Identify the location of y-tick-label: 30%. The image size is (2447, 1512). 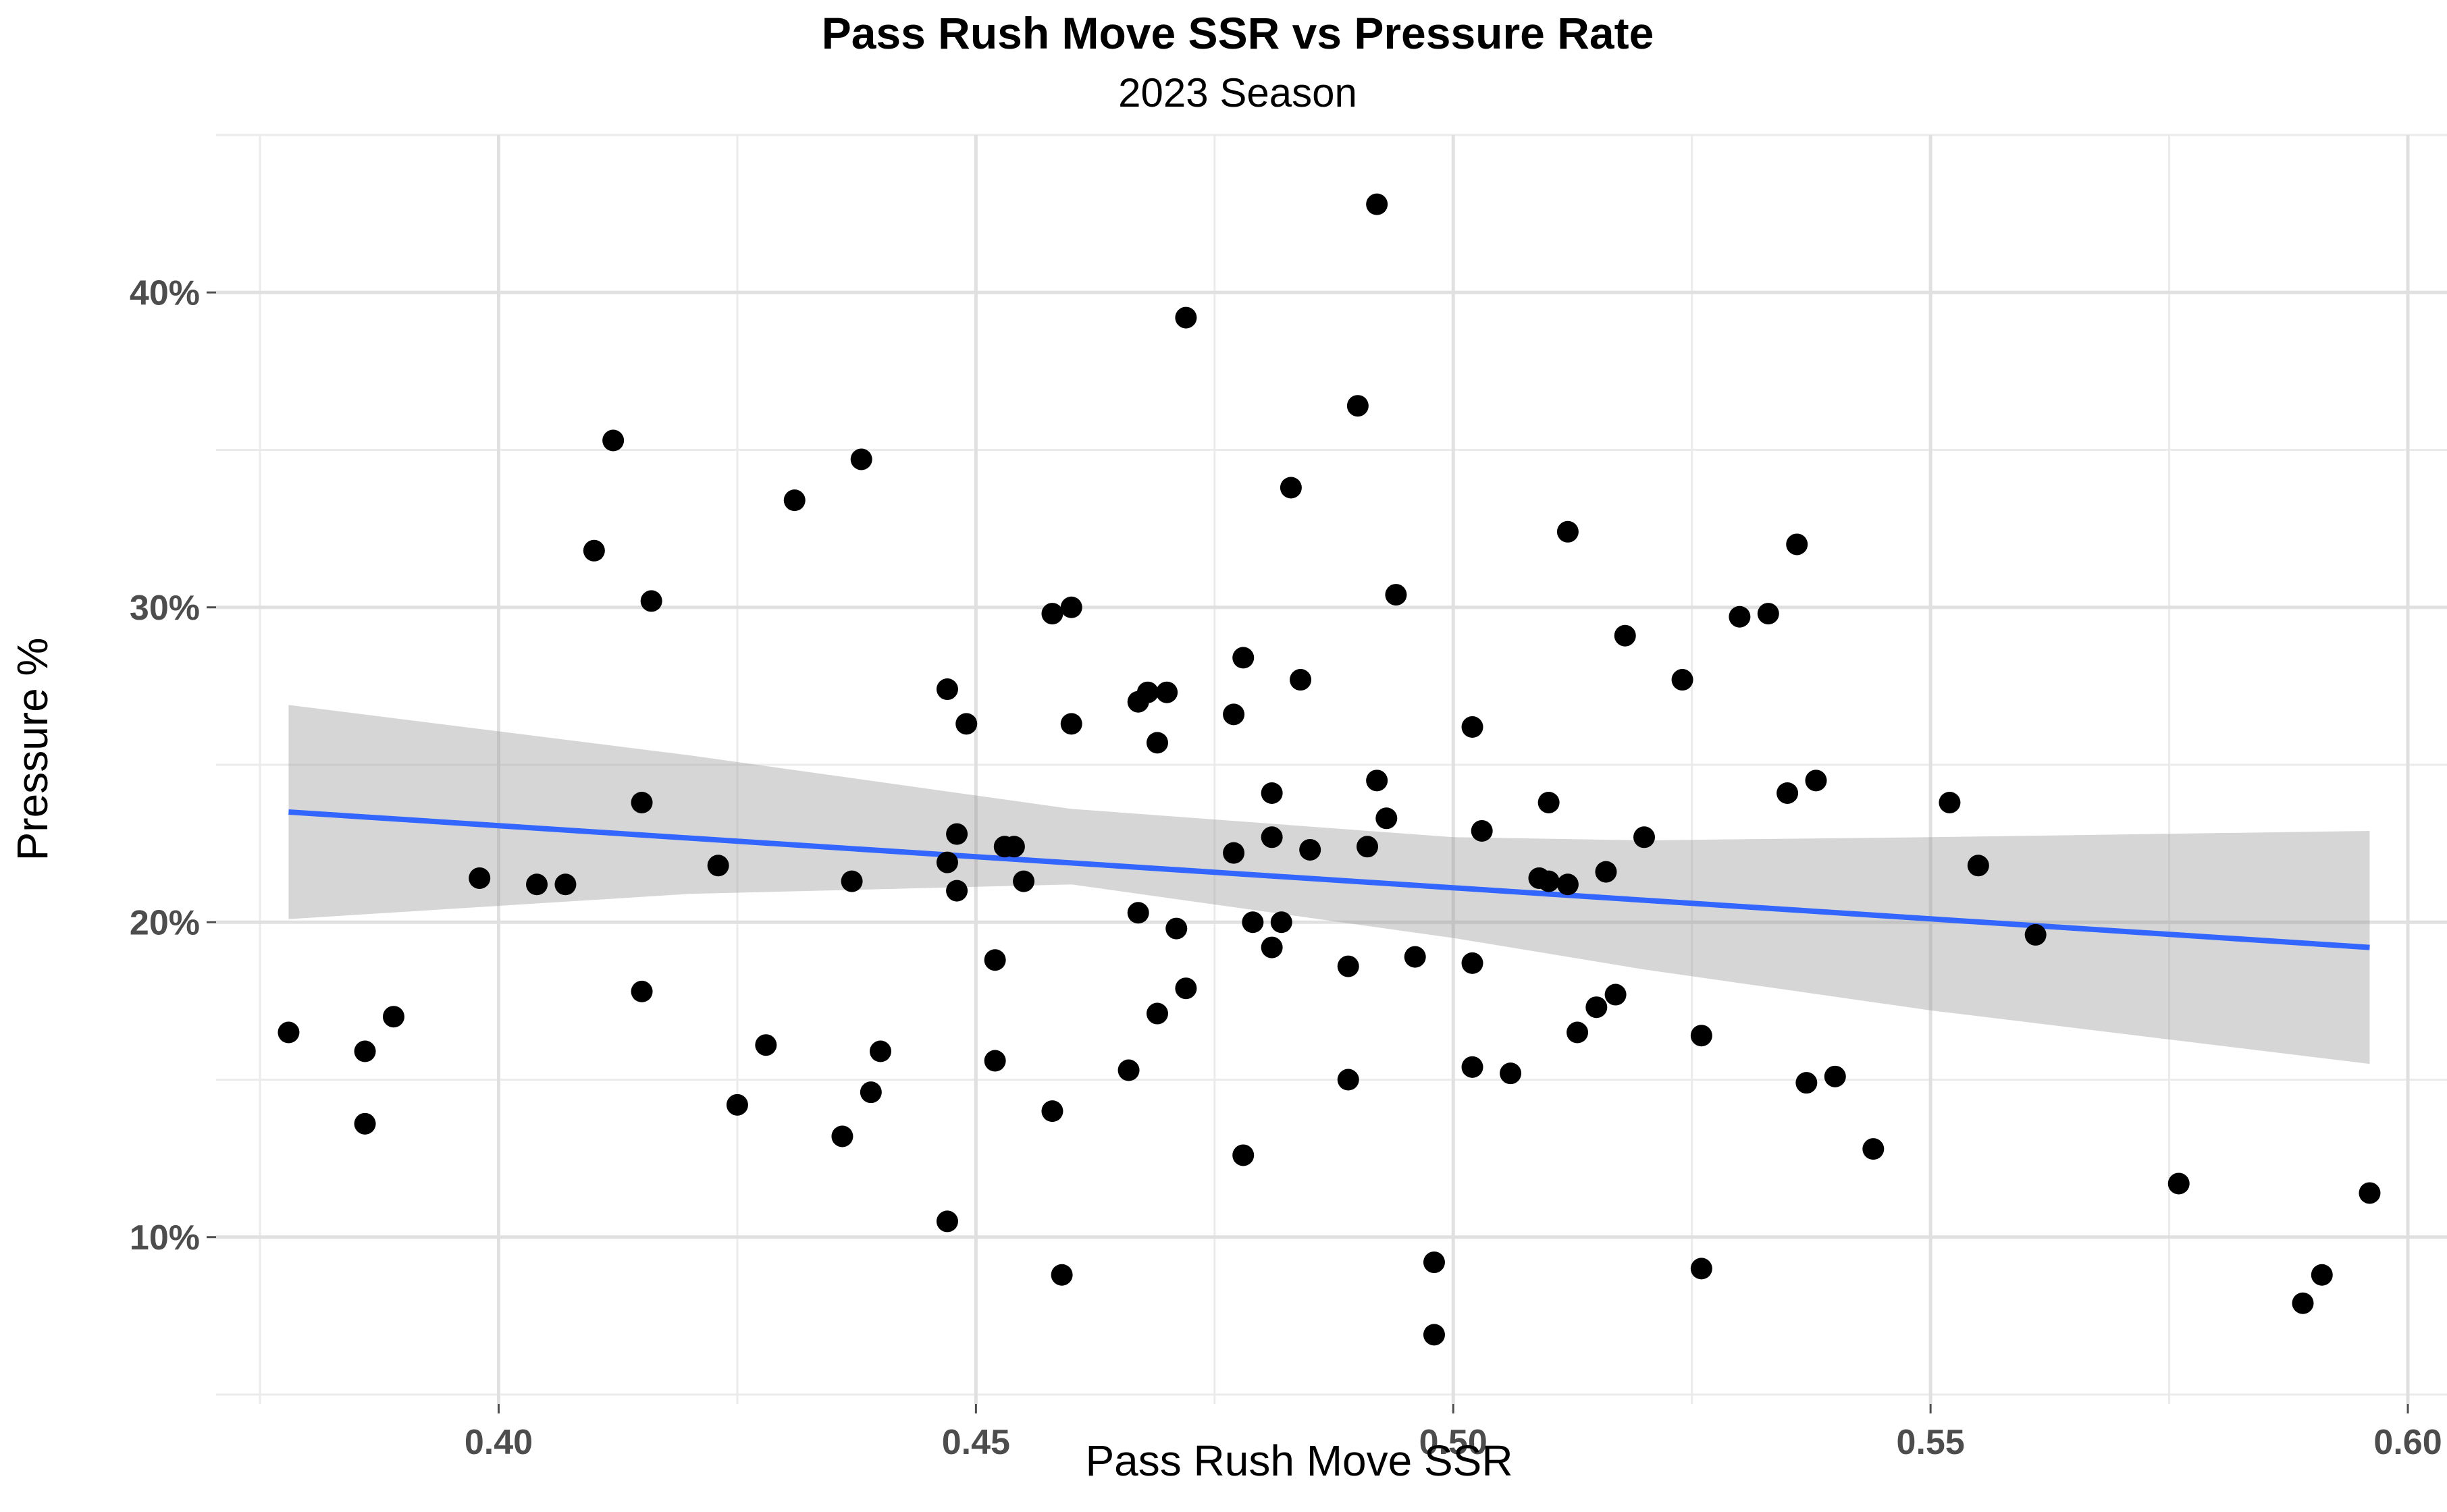
(165, 608).